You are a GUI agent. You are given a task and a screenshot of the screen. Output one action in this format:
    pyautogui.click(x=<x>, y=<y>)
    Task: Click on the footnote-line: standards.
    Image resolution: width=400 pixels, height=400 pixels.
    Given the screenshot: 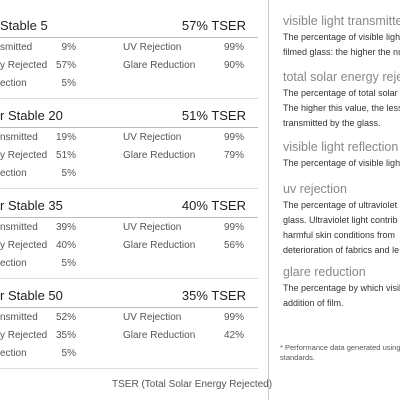 What is the action you would take?
    pyautogui.click(x=298, y=357)
    